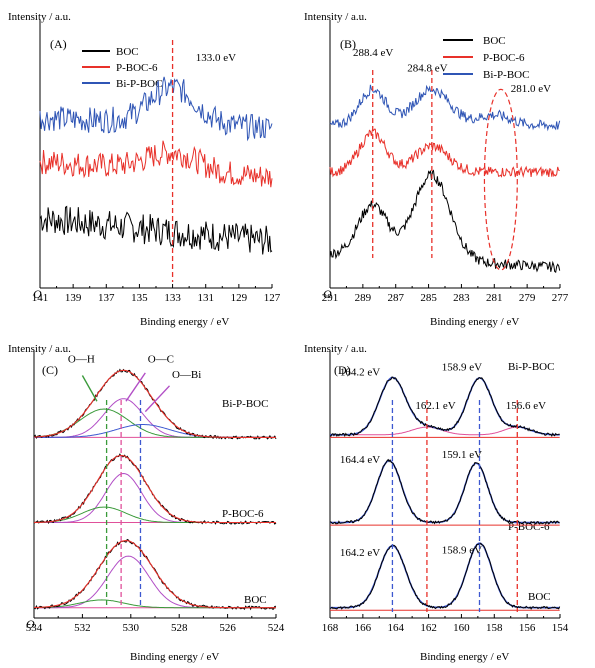 This screenshot has width=595, height=668. Describe the element at coordinates (243, 514) in the screenshot. I see `stack-label-c-pboc: P-BOC-6` at that location.